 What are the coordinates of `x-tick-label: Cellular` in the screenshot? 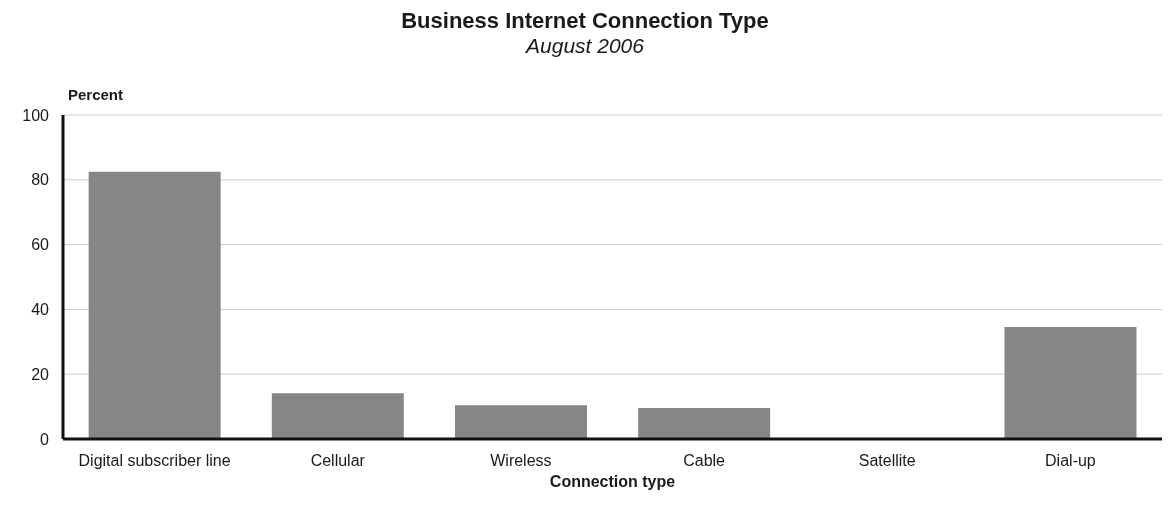 It's located at (338, 461).